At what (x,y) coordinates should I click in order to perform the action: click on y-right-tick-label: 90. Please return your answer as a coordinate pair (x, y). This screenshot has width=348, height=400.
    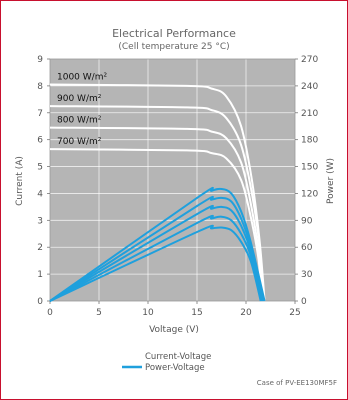
    Looking at the image, I should click on (307, 221).